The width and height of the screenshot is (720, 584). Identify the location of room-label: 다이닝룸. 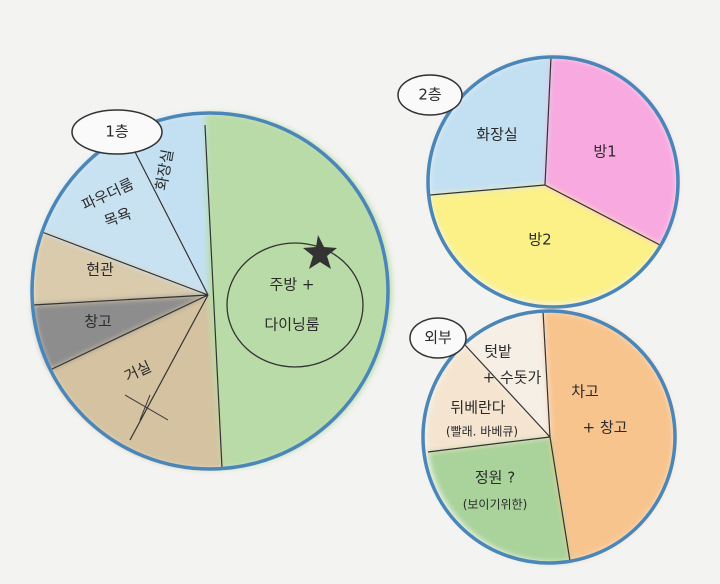
(291, 325).